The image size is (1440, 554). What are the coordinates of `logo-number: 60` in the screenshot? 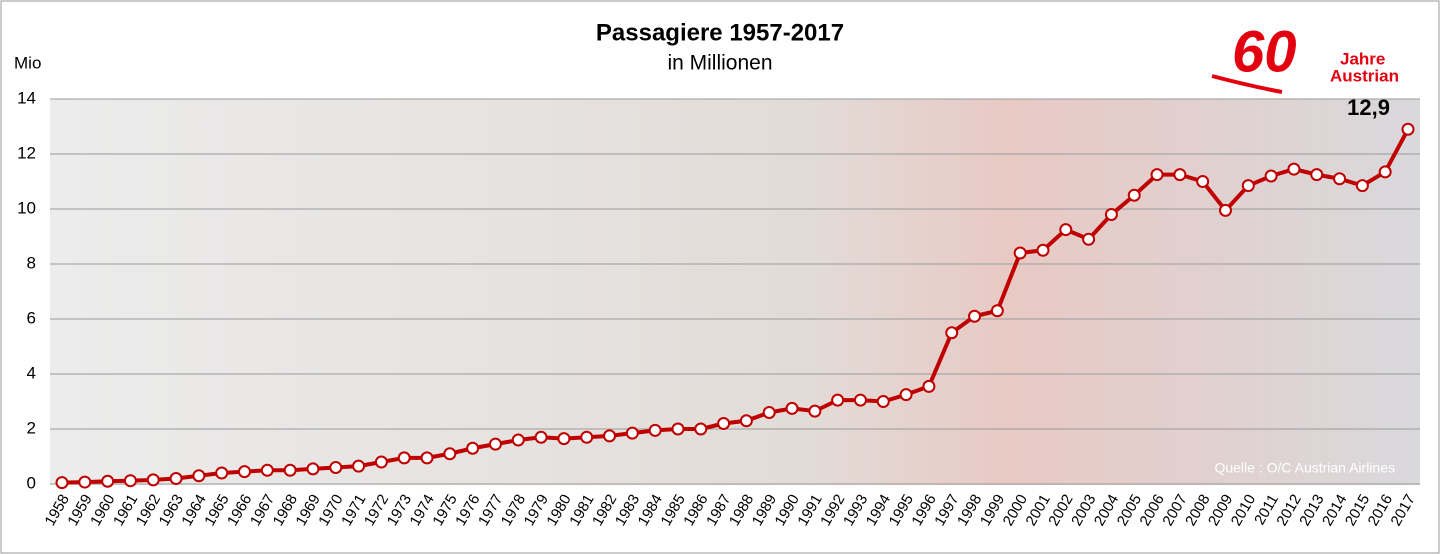 It's located at (1264, 51).